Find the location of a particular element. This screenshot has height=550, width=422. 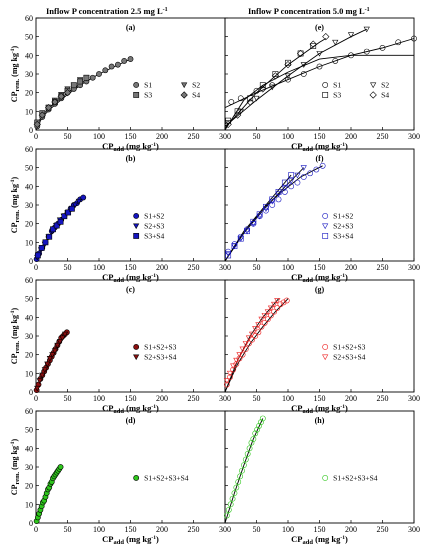

series-s1-s2 is located at coordinates (60, 228).